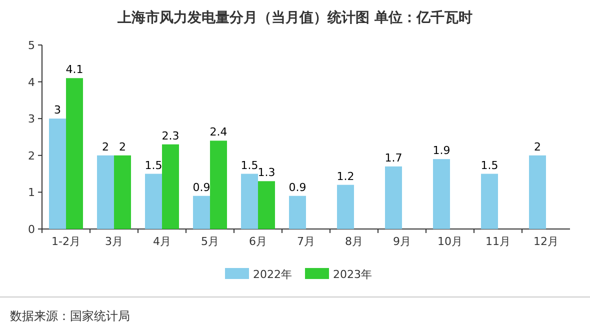  I want to click on data-label: 1.3, so click(267, 173).